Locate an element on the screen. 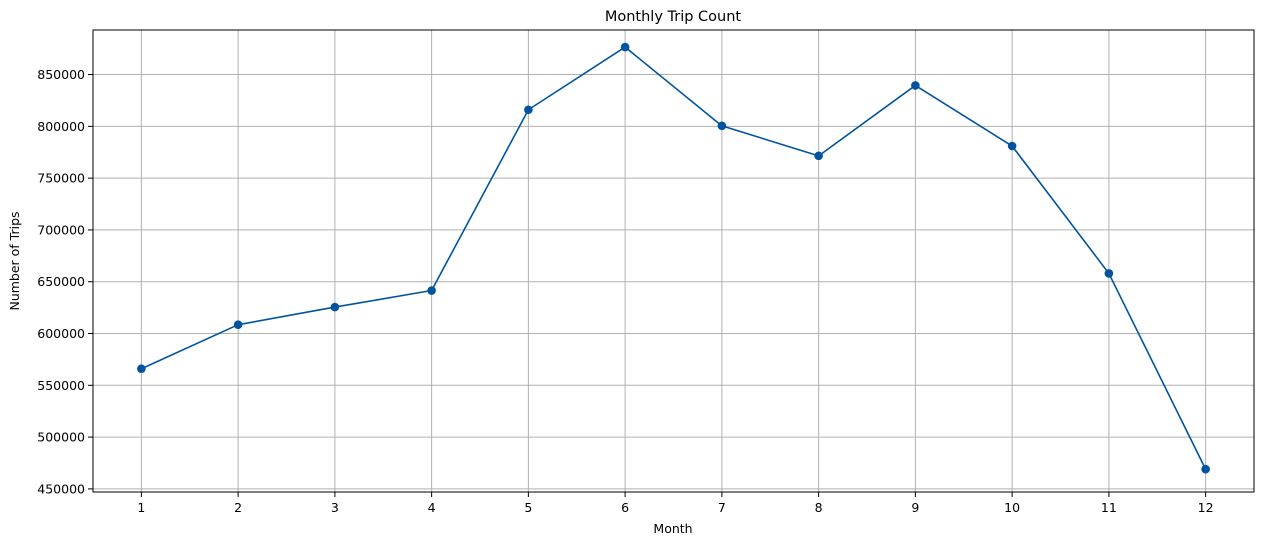 The width and height of the screenshot is (1265, 549). x-tick-label: 8 is located at coordinates (819, 507).